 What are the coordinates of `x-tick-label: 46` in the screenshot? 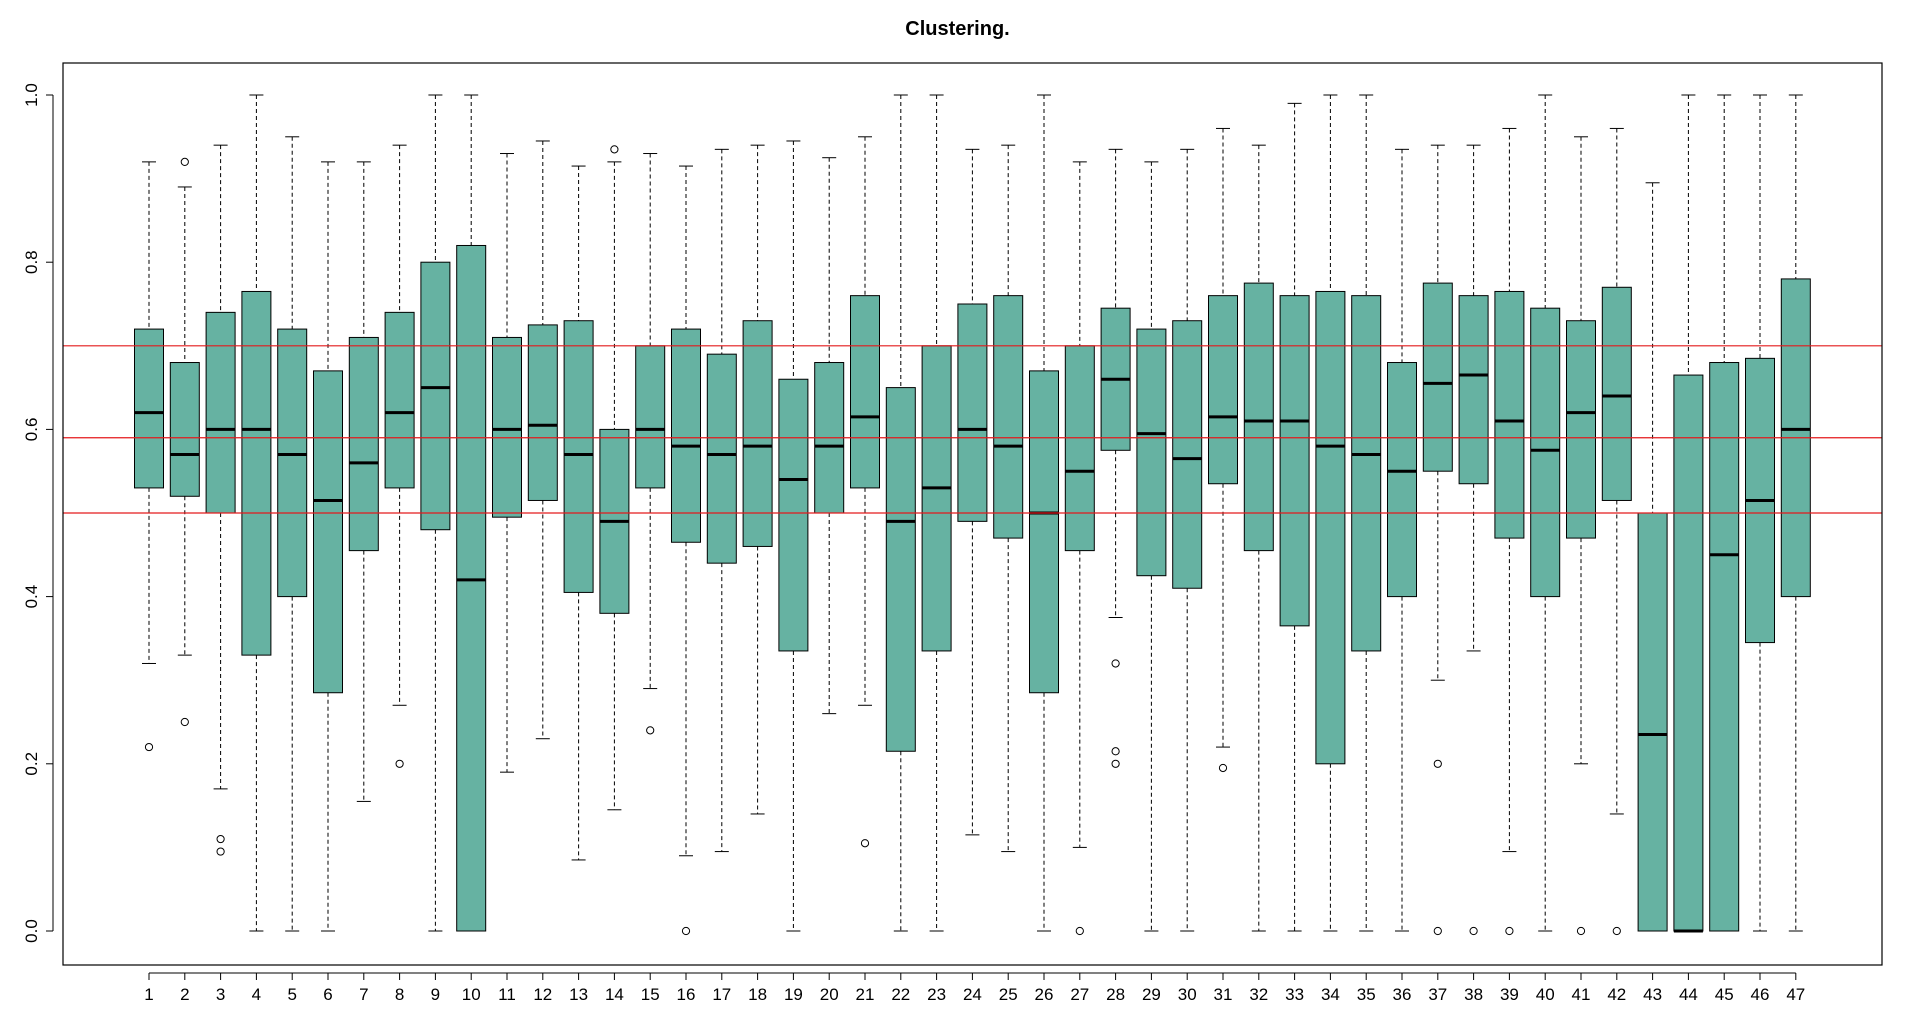 It's located at (1760, 994).